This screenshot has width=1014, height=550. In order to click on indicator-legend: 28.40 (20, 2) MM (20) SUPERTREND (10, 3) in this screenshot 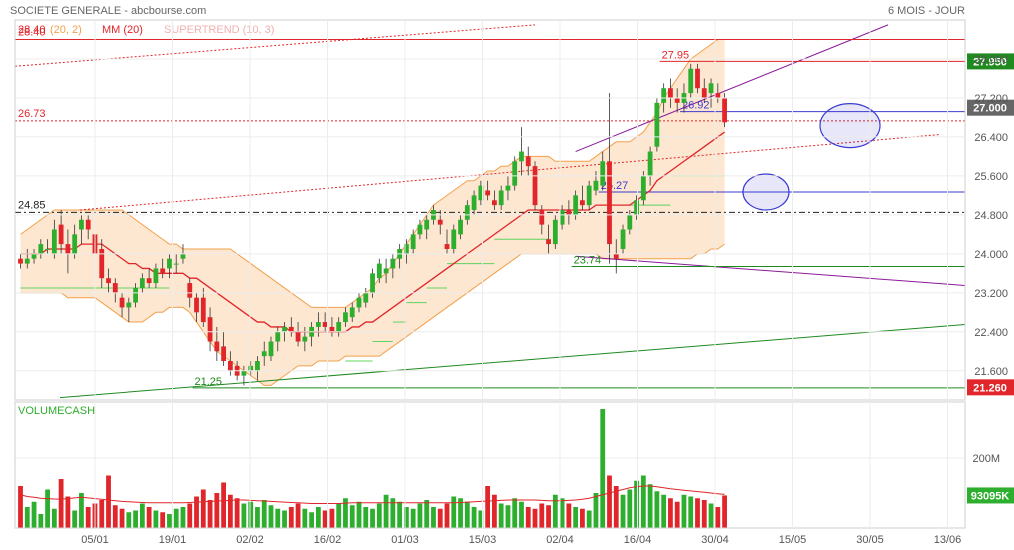, I will do `click(146, 30)`.